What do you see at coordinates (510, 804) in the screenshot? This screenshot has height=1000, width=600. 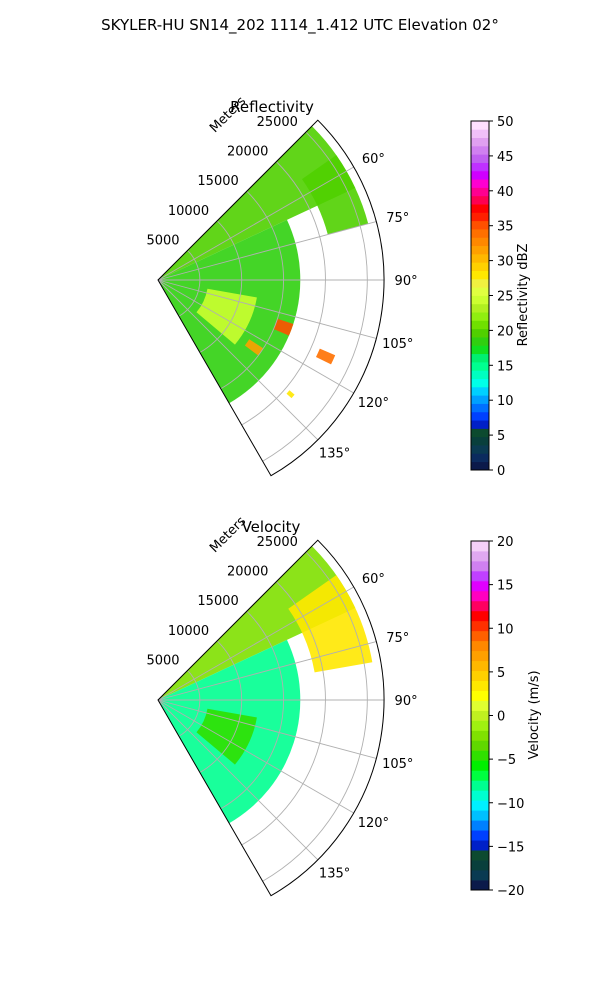 I see `velocity-colorbar-tick-label: −10` at bounding box center [510, 804].